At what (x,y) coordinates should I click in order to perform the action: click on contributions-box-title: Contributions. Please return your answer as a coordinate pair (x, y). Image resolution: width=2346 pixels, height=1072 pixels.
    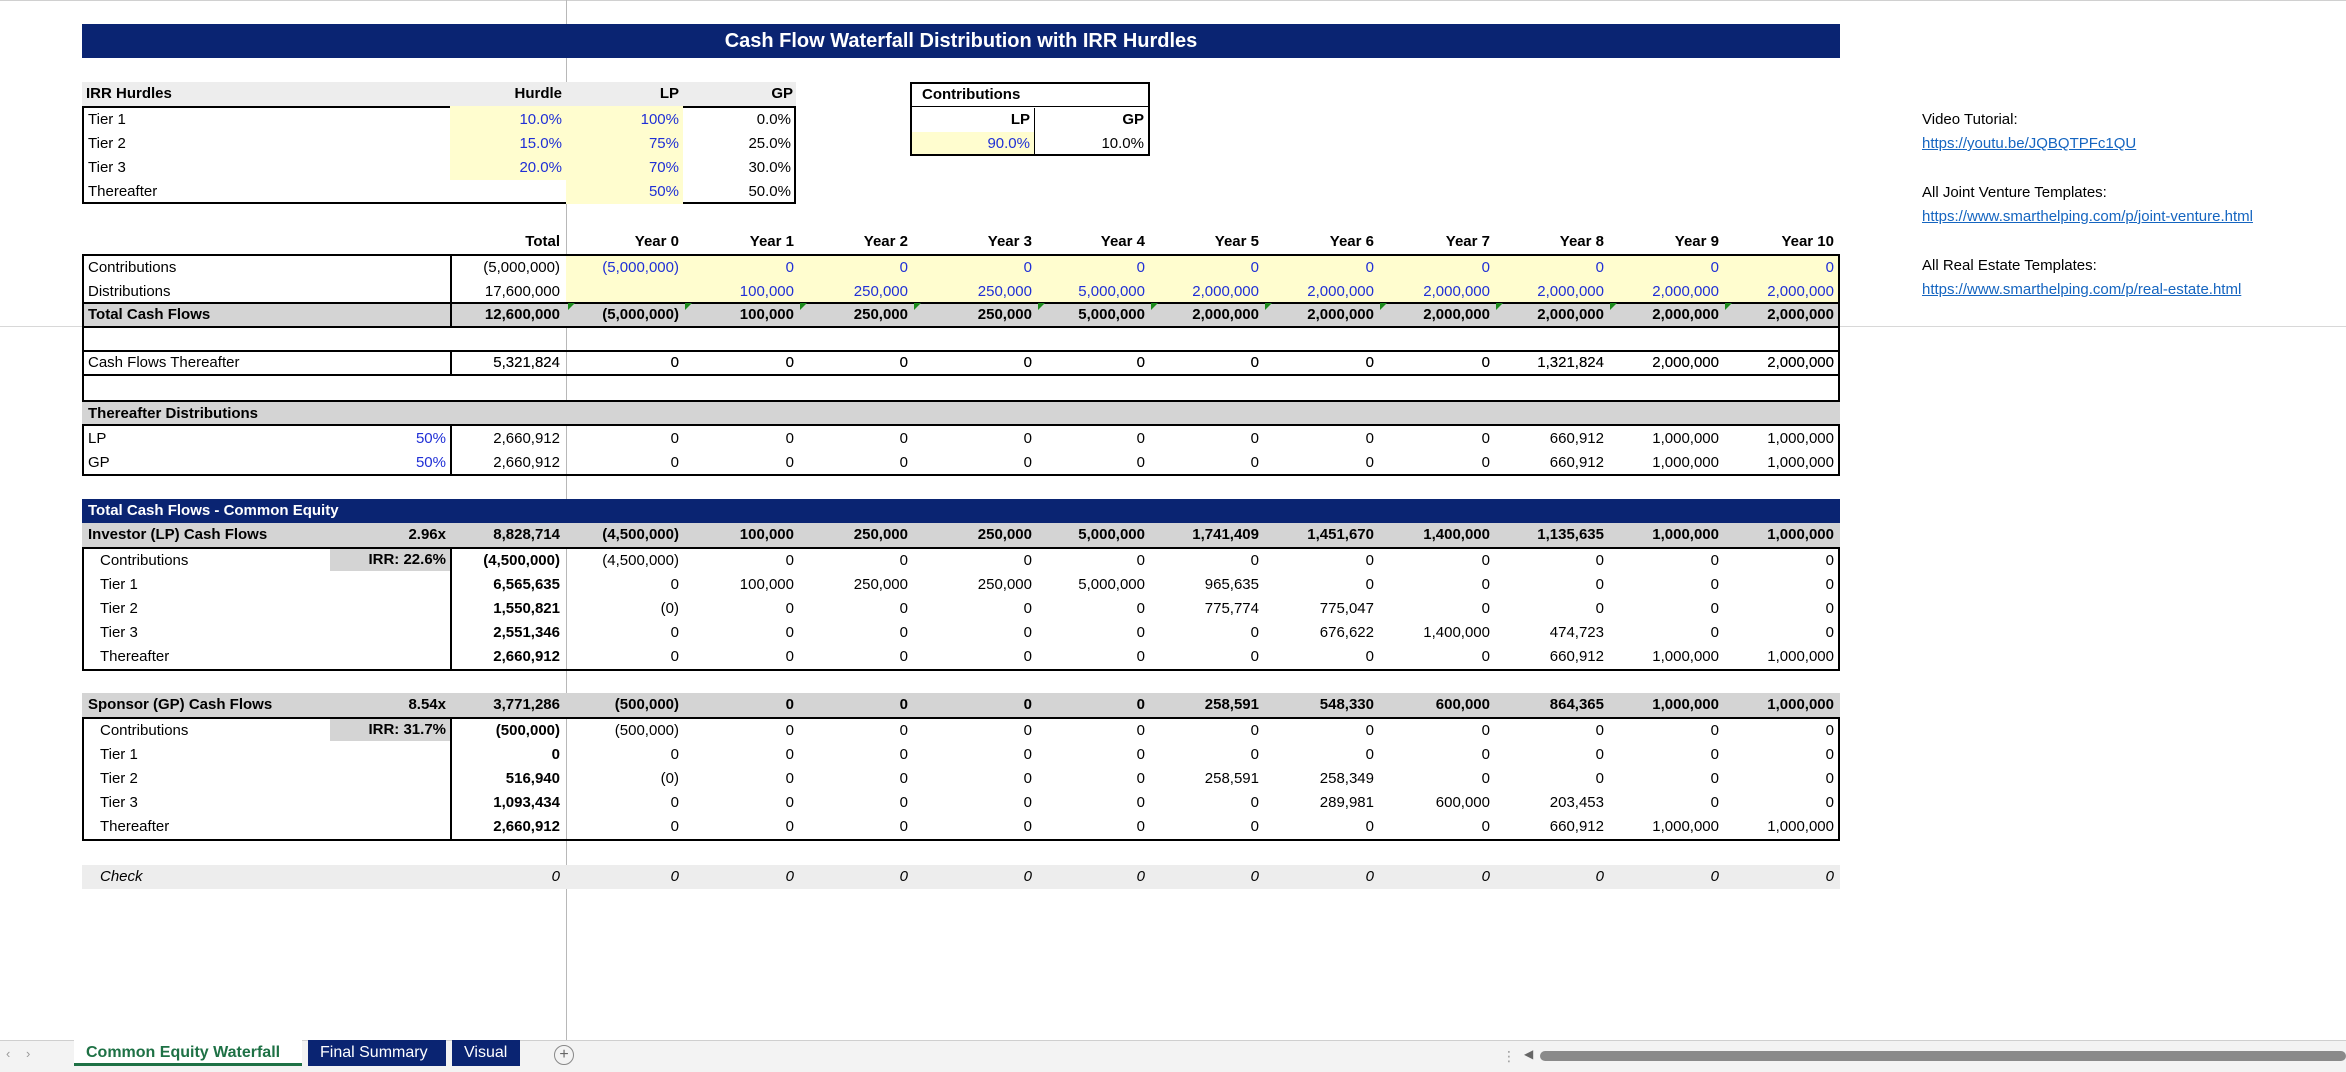
    Looking at the image, I should click on (971, 94).